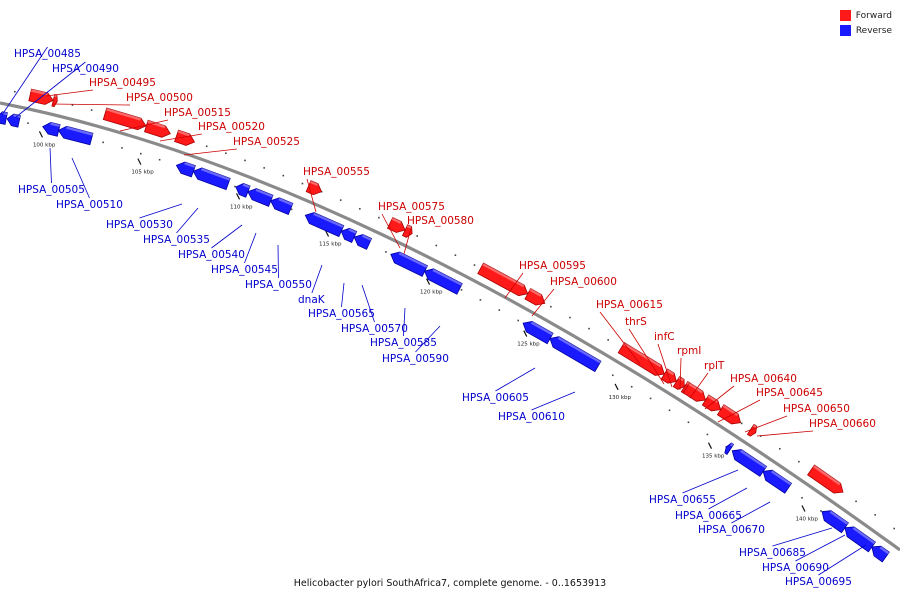 The width and height of the screenshot is (900, 600). Describe the element at coordinates (763, 379) in the screenshot. I see `gene-label: HPSA_00640` at that location.